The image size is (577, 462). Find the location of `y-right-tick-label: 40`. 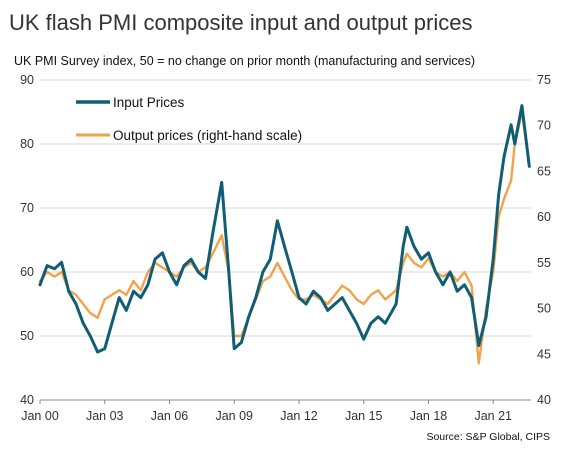

y-right-tick-label: 40 is located at coordinates (544, 400).